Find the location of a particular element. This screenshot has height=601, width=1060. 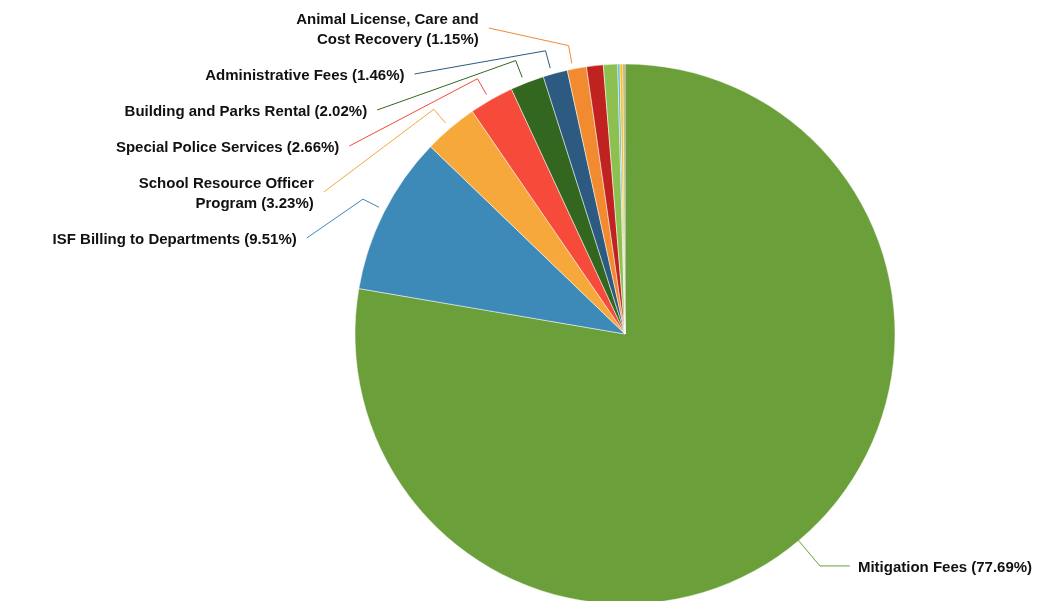

slice-label: Mitigation Fees (77.69%) is located at coordinates (945, 566).